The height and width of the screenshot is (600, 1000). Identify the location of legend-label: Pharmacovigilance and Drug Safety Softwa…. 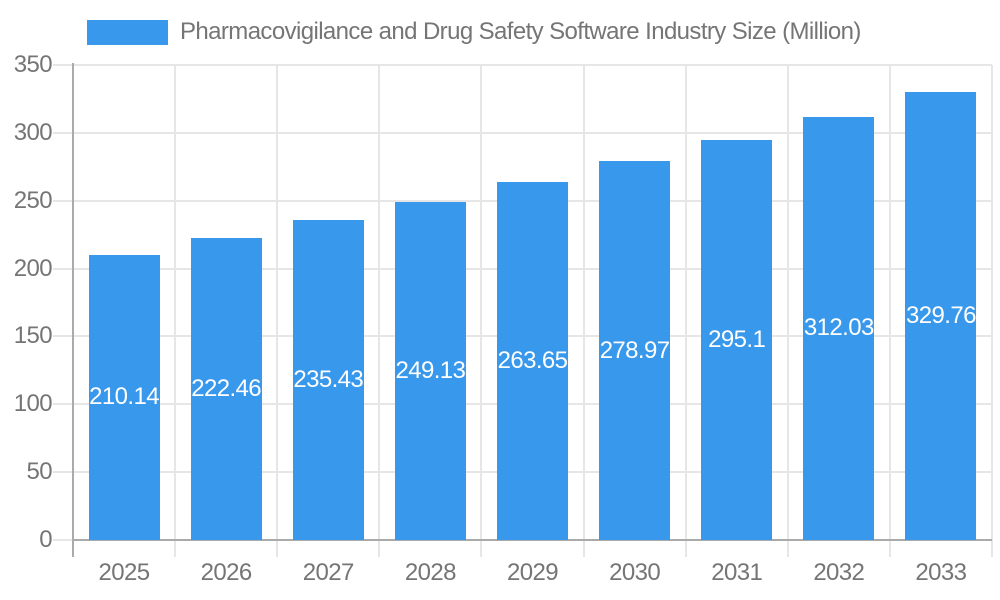
(520, 31).